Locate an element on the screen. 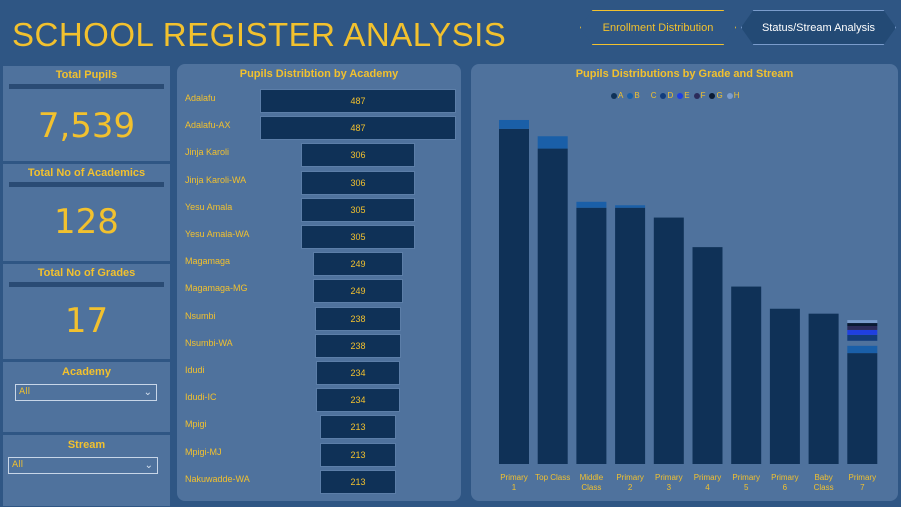  academy-bar-row: Yesu Amala-WA 305 is located at coordinates (319, 236).